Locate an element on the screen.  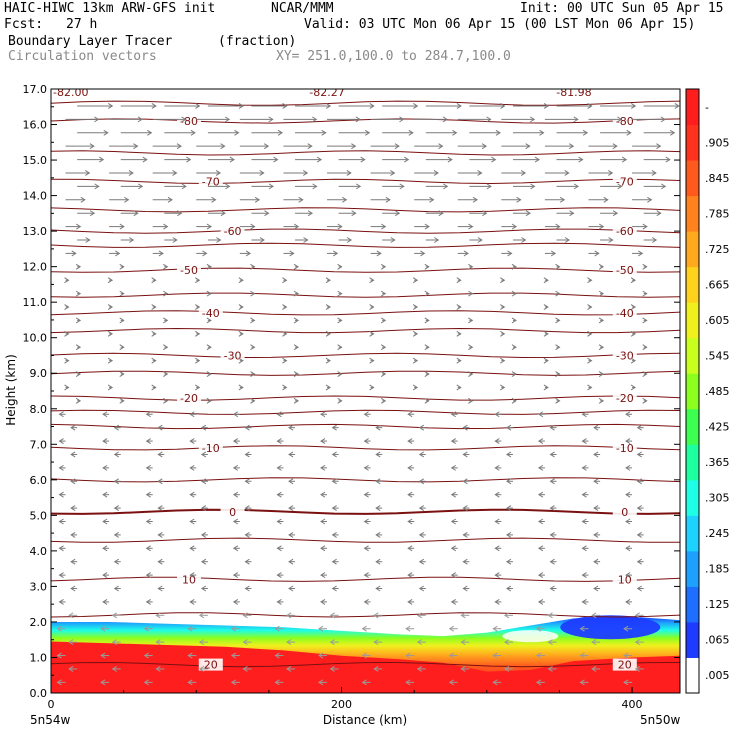
y-tick-label: 3.0 is located at coordinates (39, 586).